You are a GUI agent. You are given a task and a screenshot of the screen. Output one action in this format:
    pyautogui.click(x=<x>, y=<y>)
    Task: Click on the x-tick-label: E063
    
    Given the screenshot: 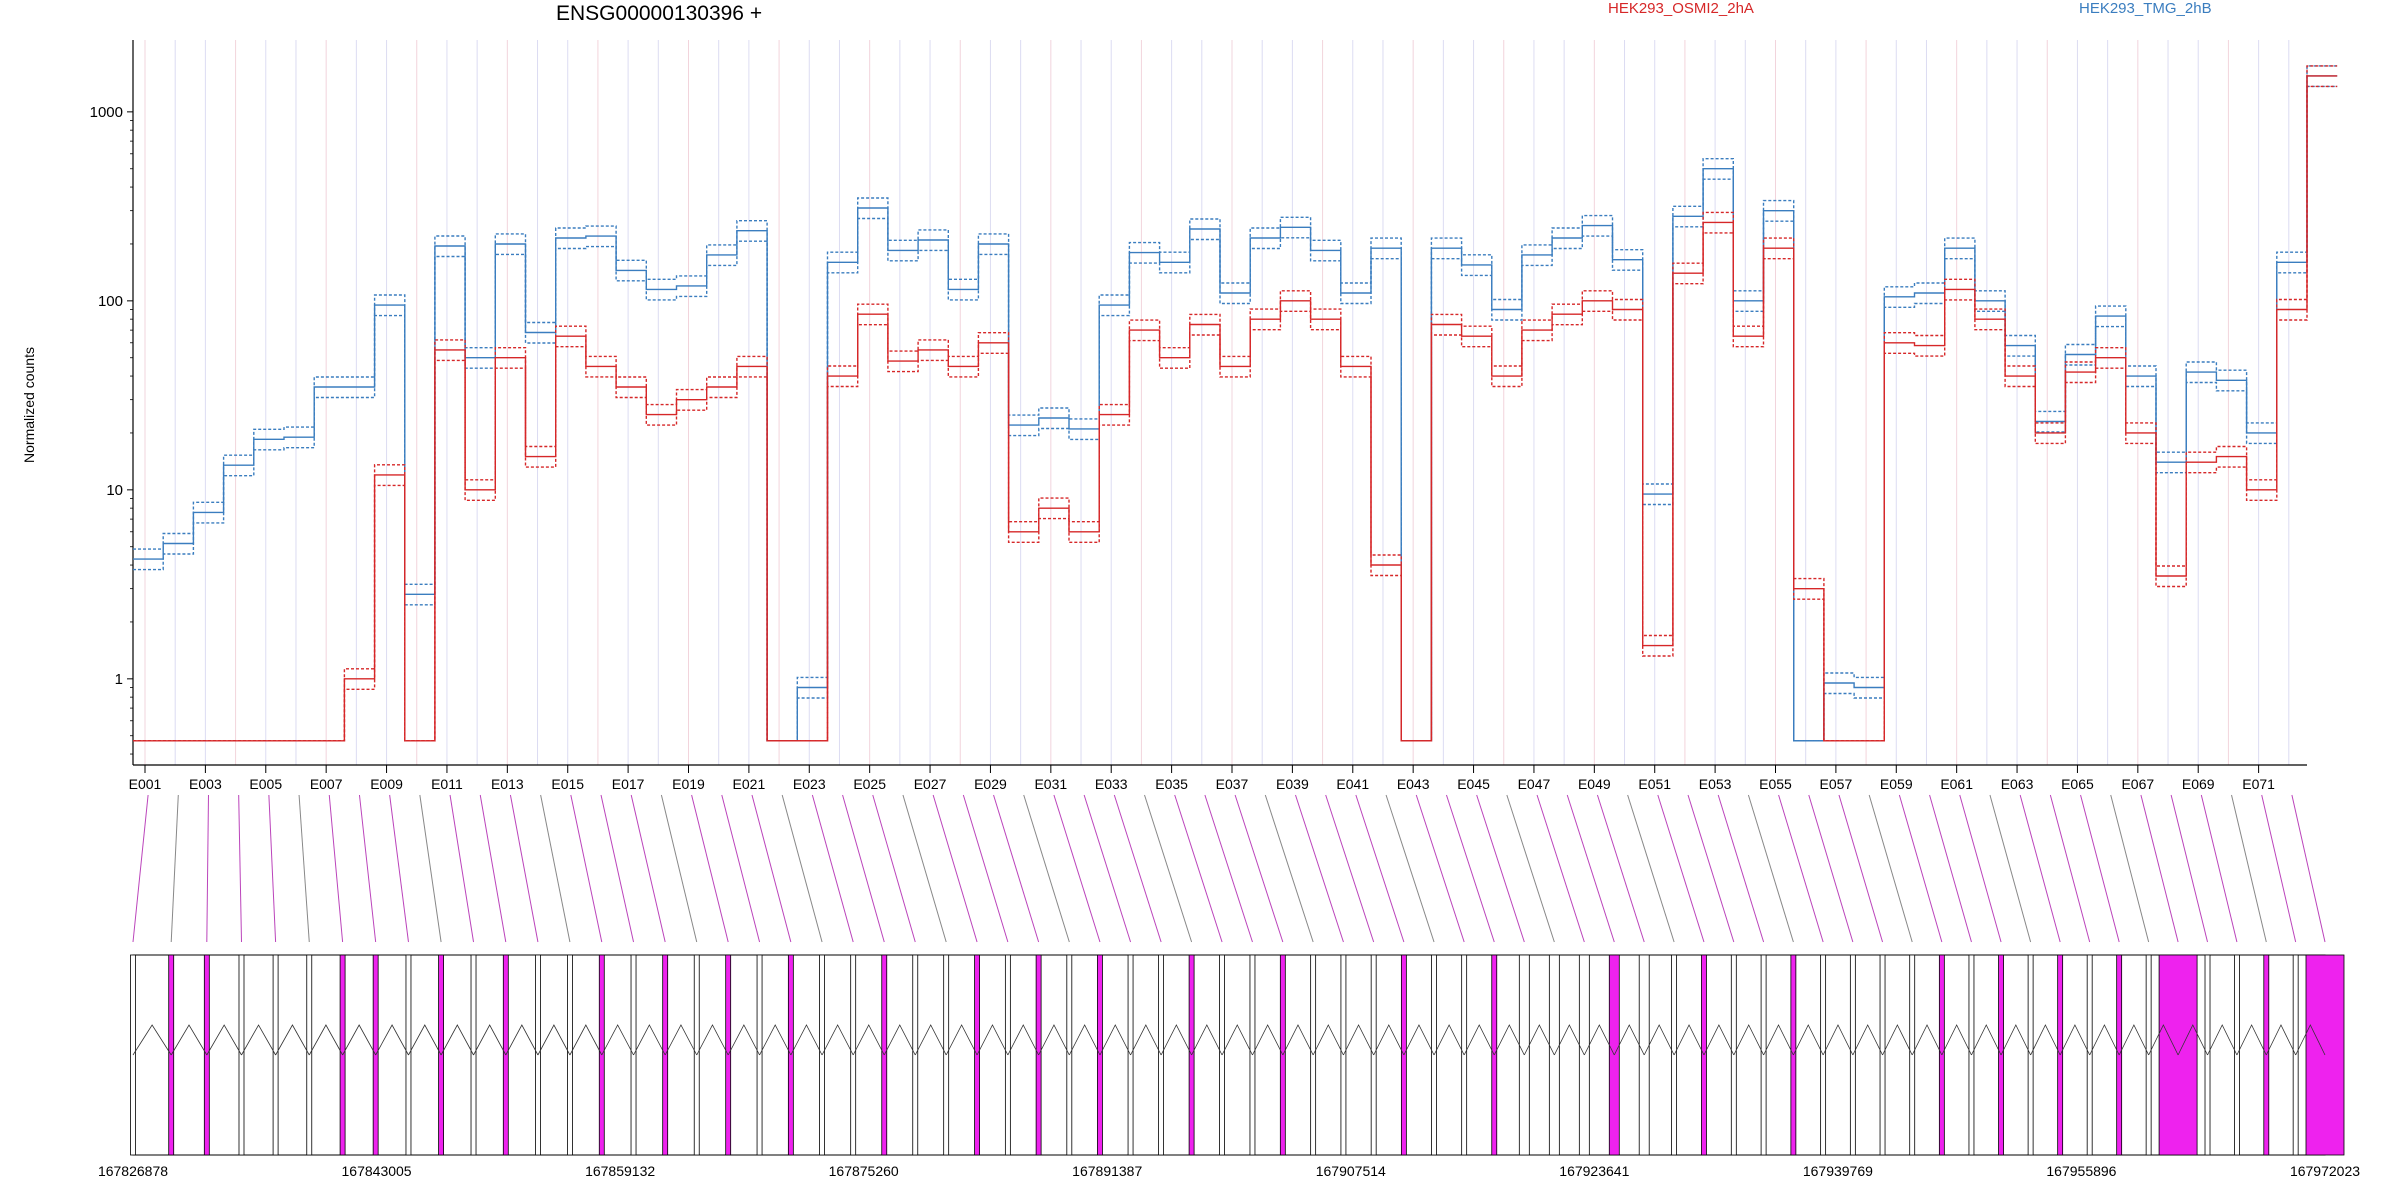 What is the action you would take?
    pyautogui.click(x=2017, y=784)
    